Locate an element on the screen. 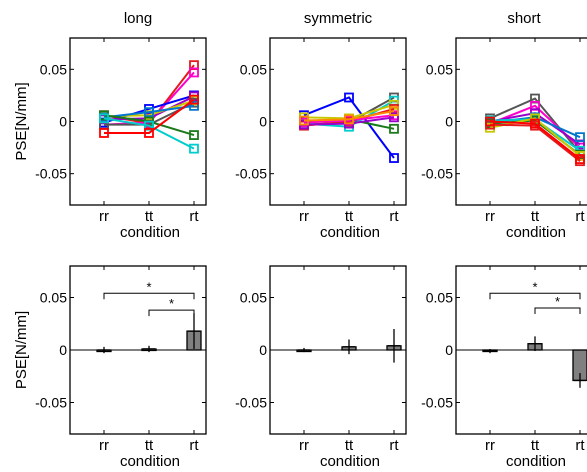 The image size is (587, 472). panel-symmetric: symmetric 0.05 0 -0.05 rr tt rt condition is located at coordinates (321, 125).